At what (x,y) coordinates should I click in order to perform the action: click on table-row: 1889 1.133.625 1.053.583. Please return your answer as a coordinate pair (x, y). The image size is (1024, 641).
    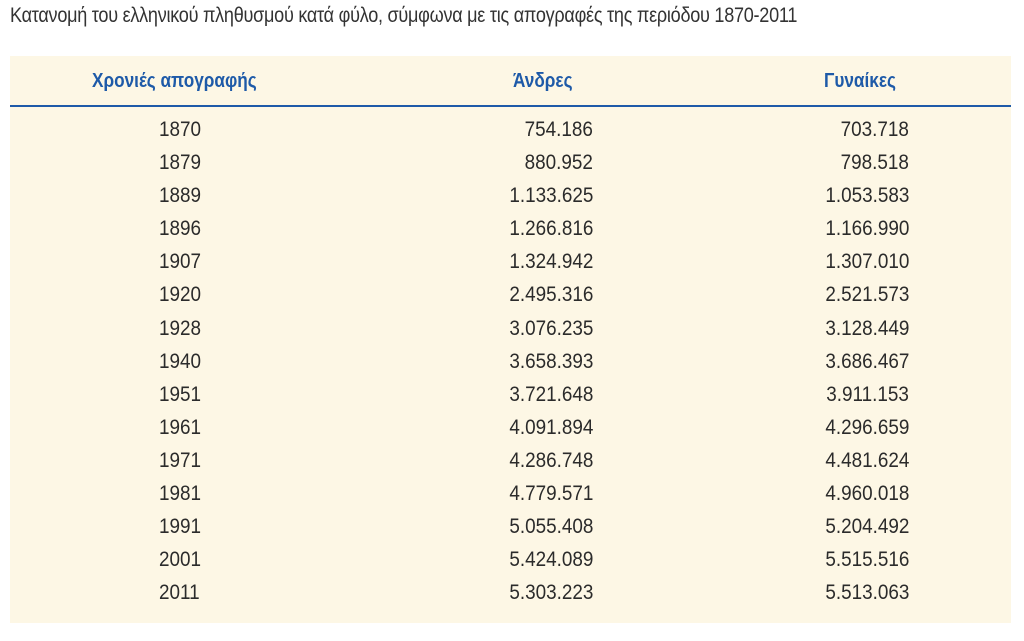
    Looking at the image, I should click on (510, 198).